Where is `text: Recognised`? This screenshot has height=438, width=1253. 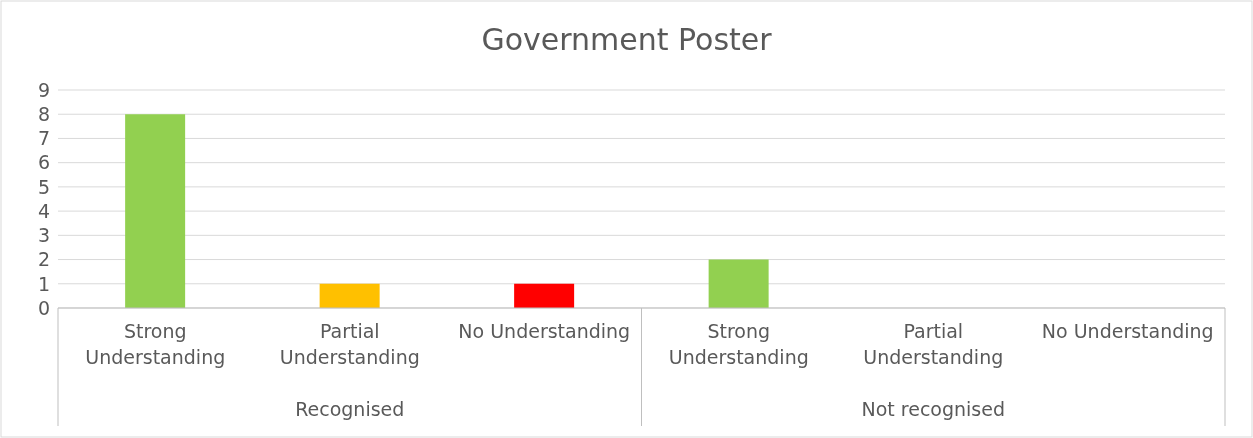
text: Recognised is located at coordinates (350, 409).